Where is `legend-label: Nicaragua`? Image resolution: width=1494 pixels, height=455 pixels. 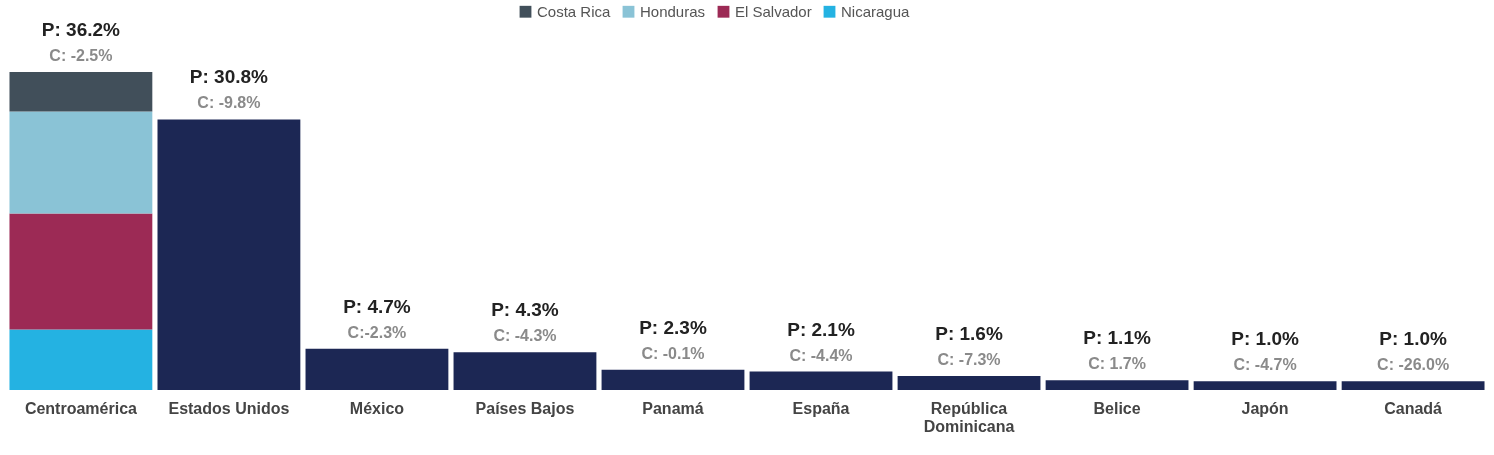
legend-label: Nicaragua is located at coordinates (876, 11).